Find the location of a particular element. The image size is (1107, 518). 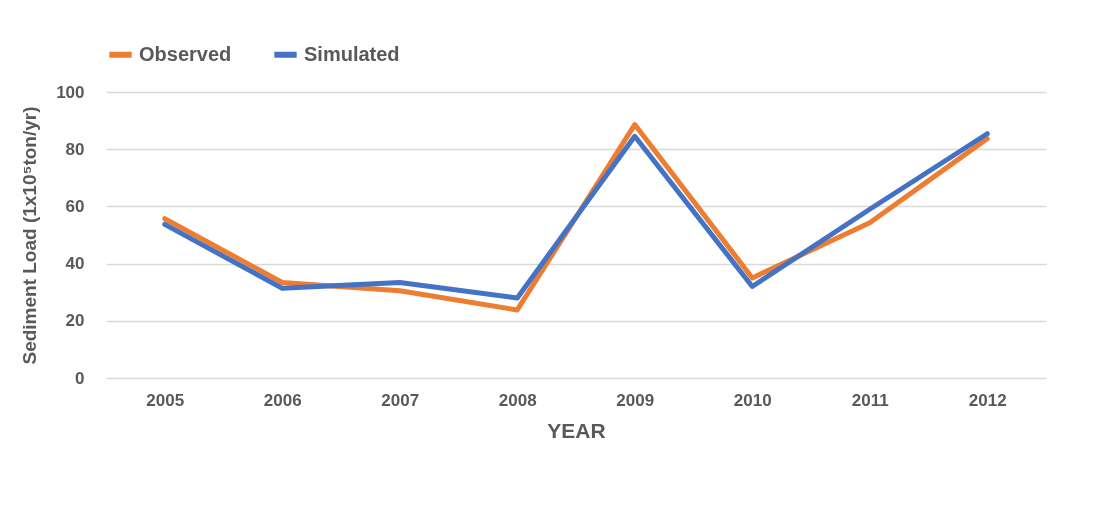

x-tick-label: 2007 is located at coordinates (400, 400).